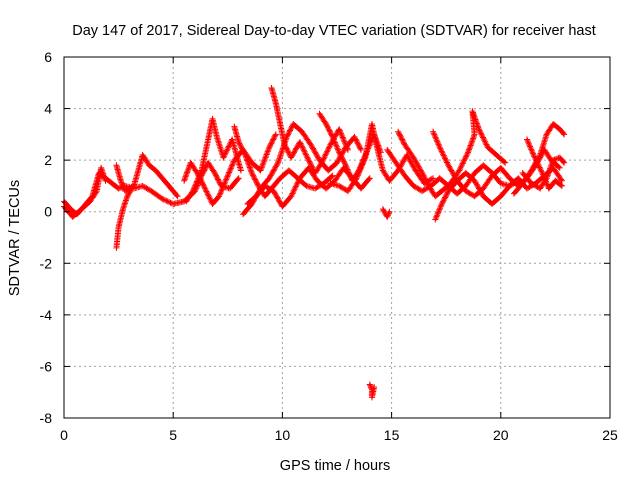  Describe the element at coordinates (48, 160) in the screenshot. I see `y-tick-label: 2` at that location.